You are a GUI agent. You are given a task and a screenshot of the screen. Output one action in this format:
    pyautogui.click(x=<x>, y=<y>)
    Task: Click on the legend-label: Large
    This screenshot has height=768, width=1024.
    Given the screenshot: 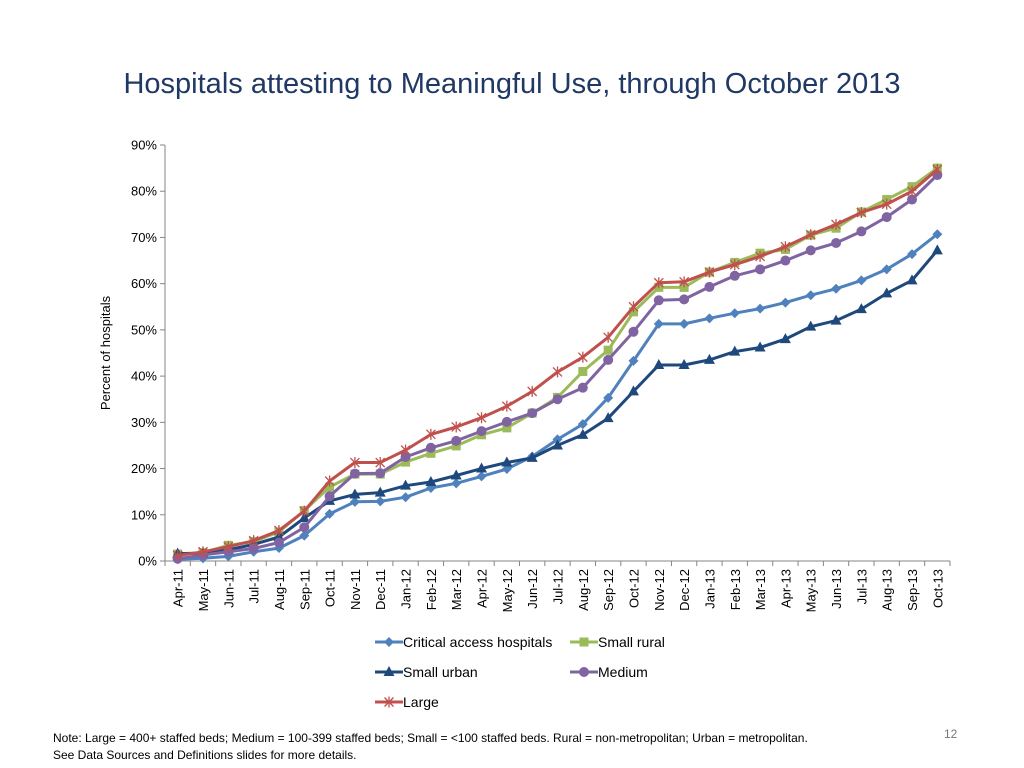 What is the action you would take?
    pyautogui.click(x=421, y=702)
    